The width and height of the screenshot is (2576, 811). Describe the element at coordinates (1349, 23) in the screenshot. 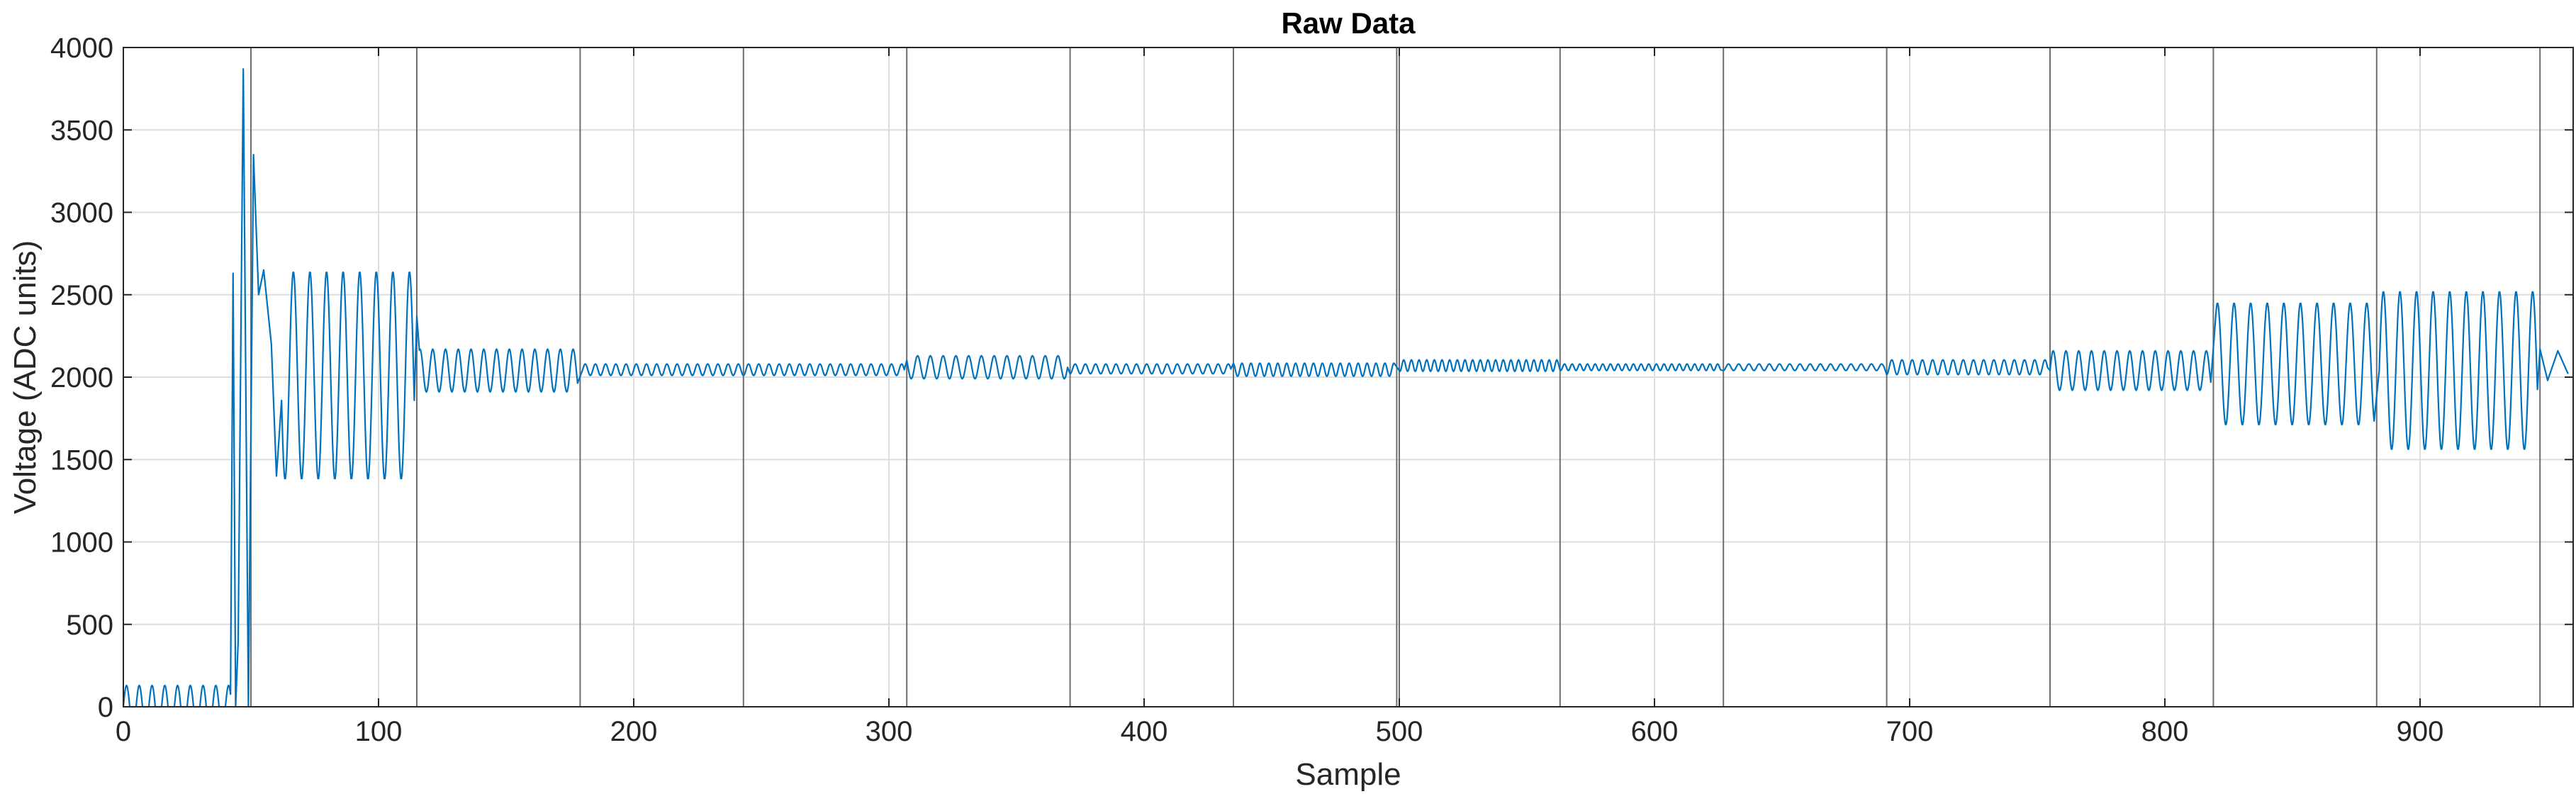

I see `chart-title: Raw Data` at that location.